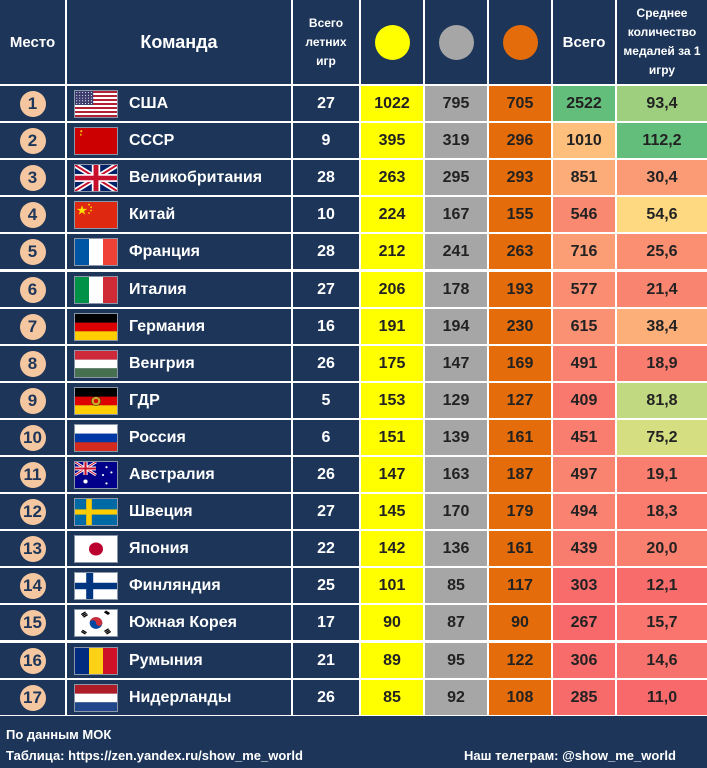 Image resolution: width=707 pixels, height=768 pixels. I want to click on gold-count: 212, so click(392, 251).